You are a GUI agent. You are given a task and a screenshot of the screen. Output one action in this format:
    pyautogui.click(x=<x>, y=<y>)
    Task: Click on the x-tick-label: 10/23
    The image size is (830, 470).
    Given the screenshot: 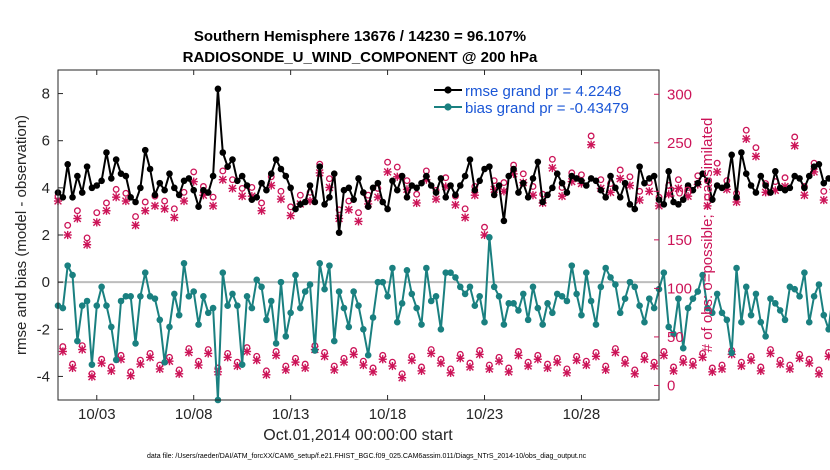 What is the action you would take?
    pyautogui.click(x=485, y=414)
    